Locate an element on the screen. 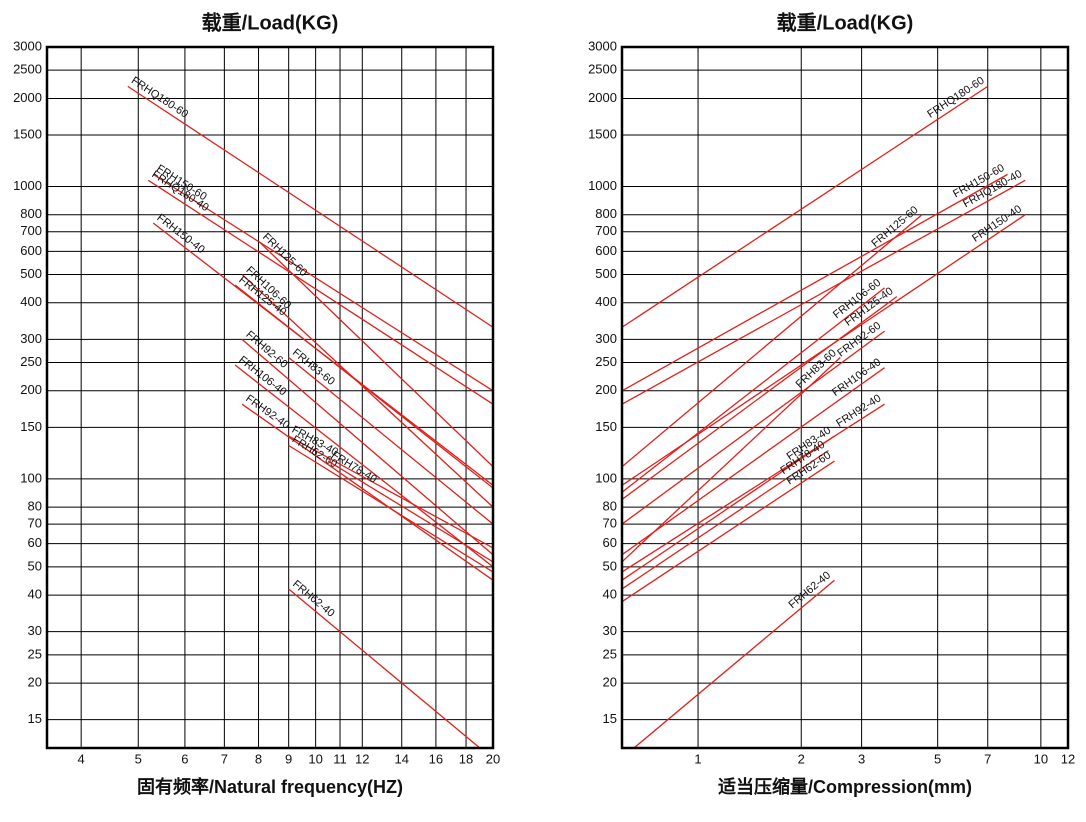  series-label: FRH78-40 is located at coordinates (354, 467).